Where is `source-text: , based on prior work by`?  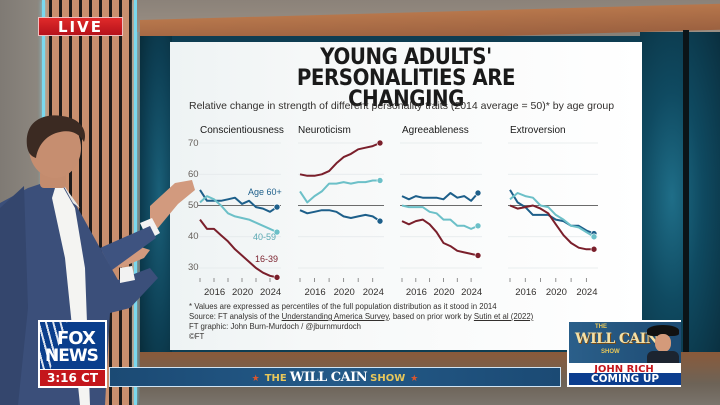 source-text: , based on prior work by is located at coordinates (431, 316).